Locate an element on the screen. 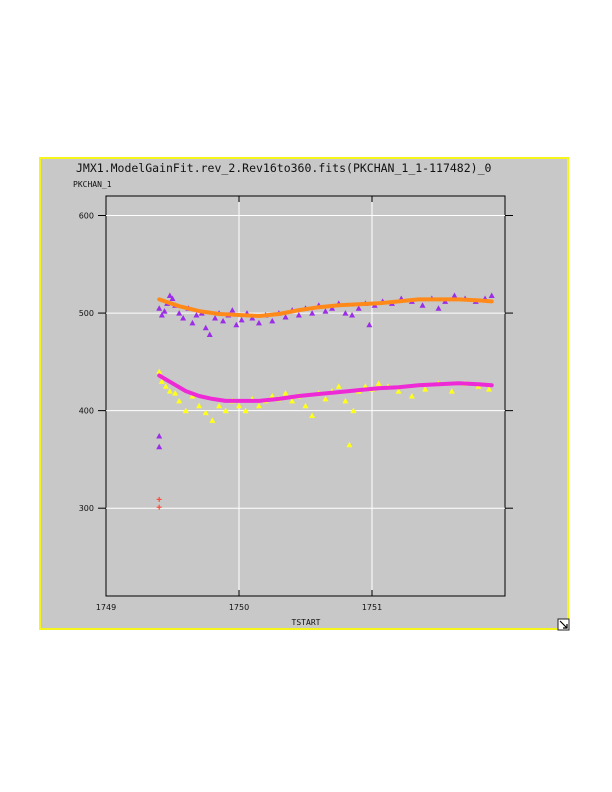  x-tick-label: 1750 is located at coordinates (239, 607).